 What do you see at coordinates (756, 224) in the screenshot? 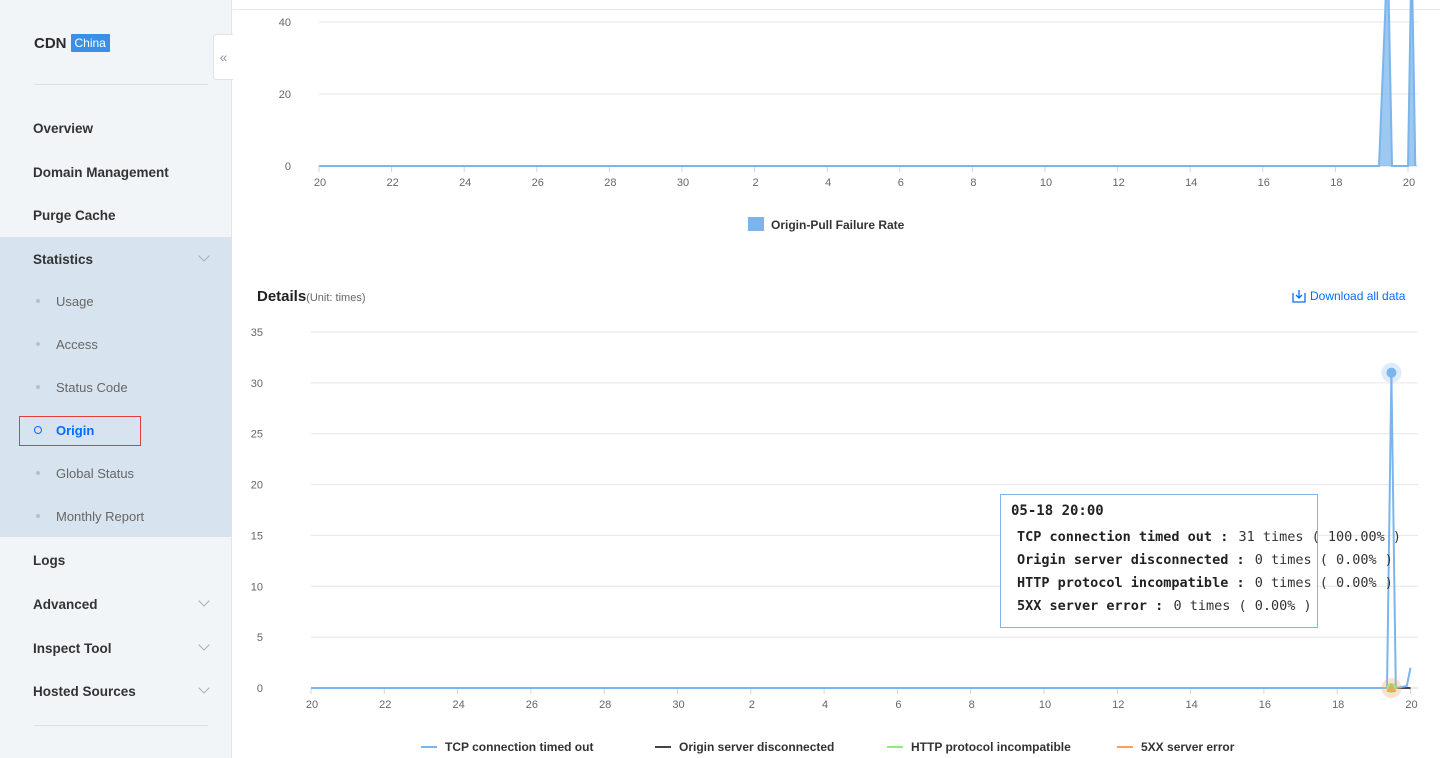
I see `legend-swatch` at bounding box center [756, 224].